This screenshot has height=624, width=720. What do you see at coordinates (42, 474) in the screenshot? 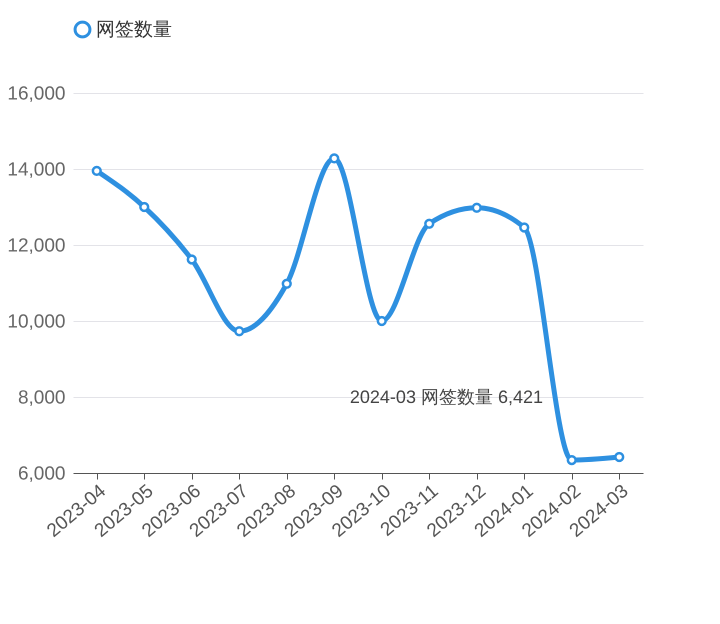
I see `y-tick-label: 6,000` at bounding box center [42, 474].